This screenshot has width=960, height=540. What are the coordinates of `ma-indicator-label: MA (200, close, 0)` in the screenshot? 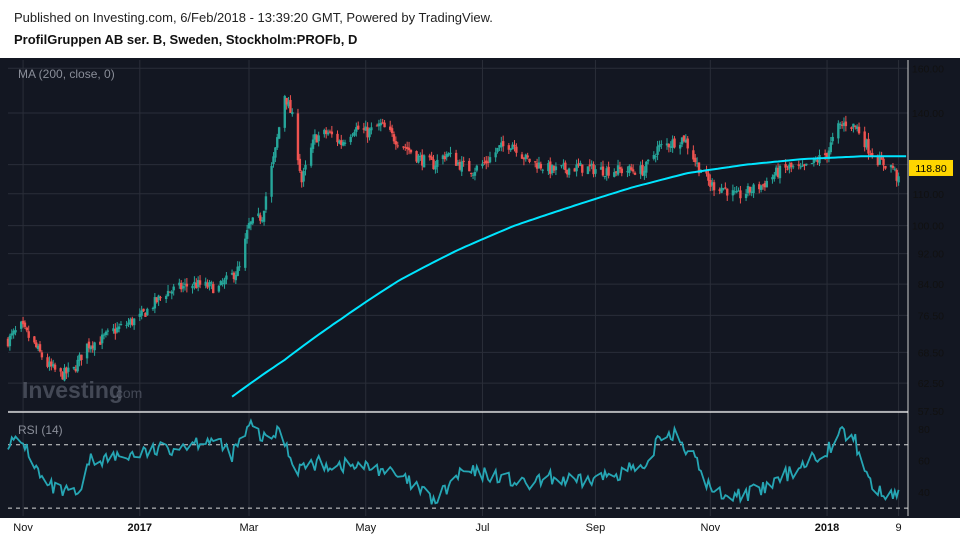 It's located at (66, 74).